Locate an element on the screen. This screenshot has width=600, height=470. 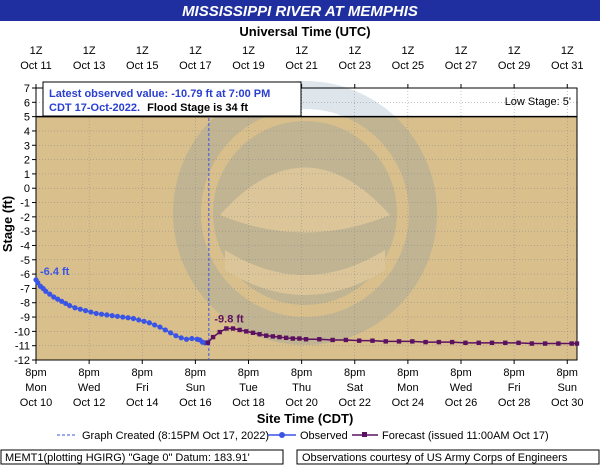
y-tick-label: -4 is located at coordinates (25, 246).